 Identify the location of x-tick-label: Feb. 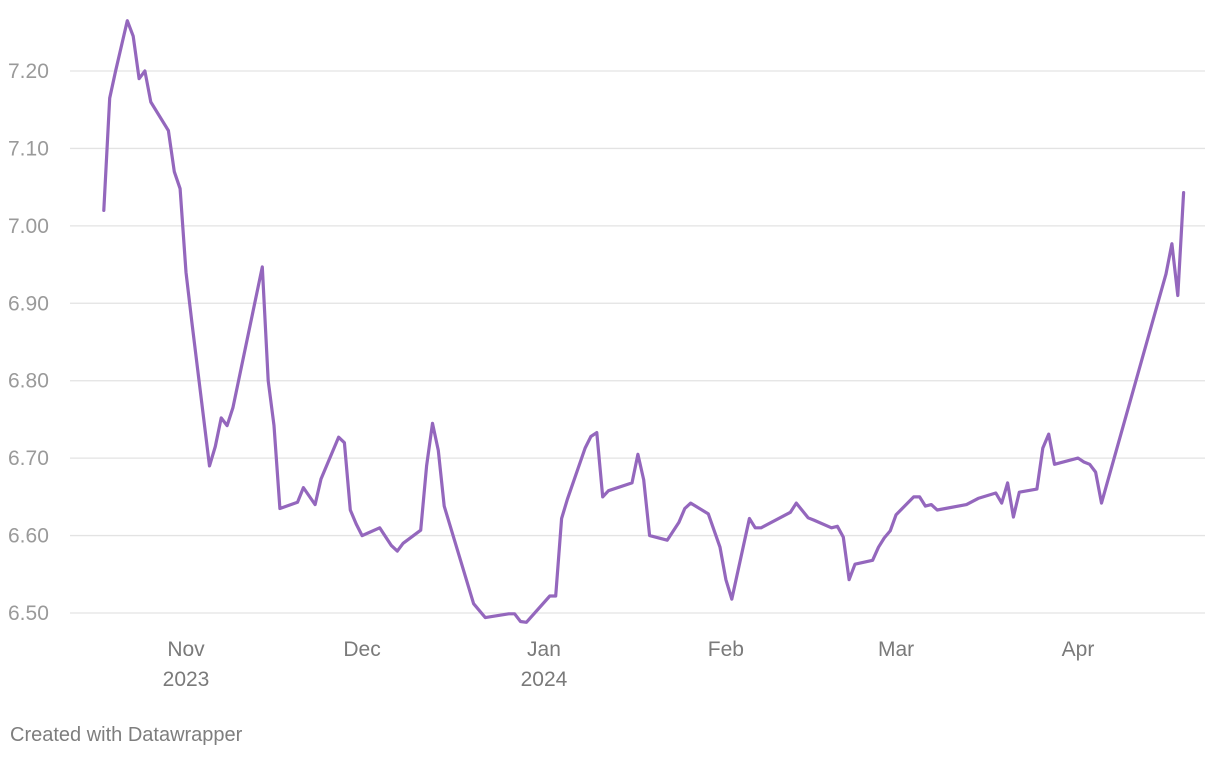
(726, 649).